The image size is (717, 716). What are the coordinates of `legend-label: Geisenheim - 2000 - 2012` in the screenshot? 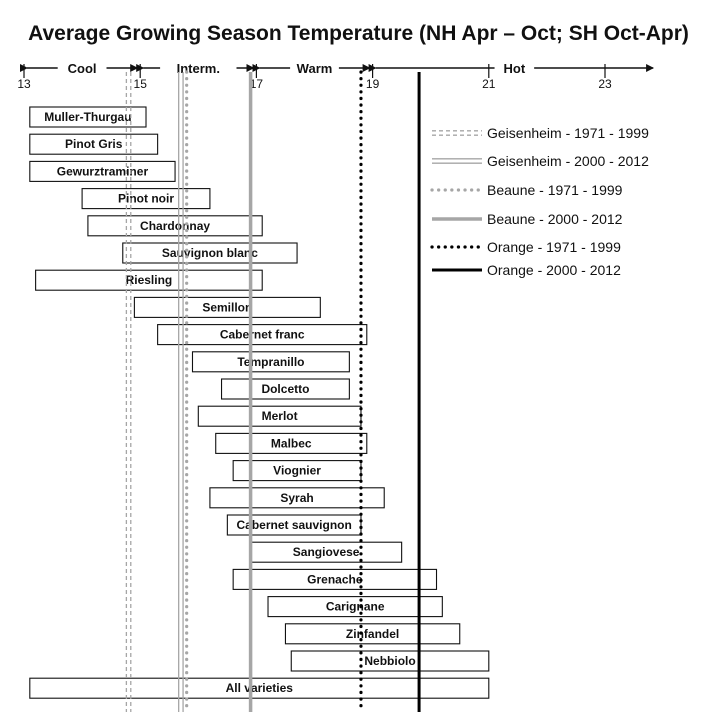 It's located at (568, 161).